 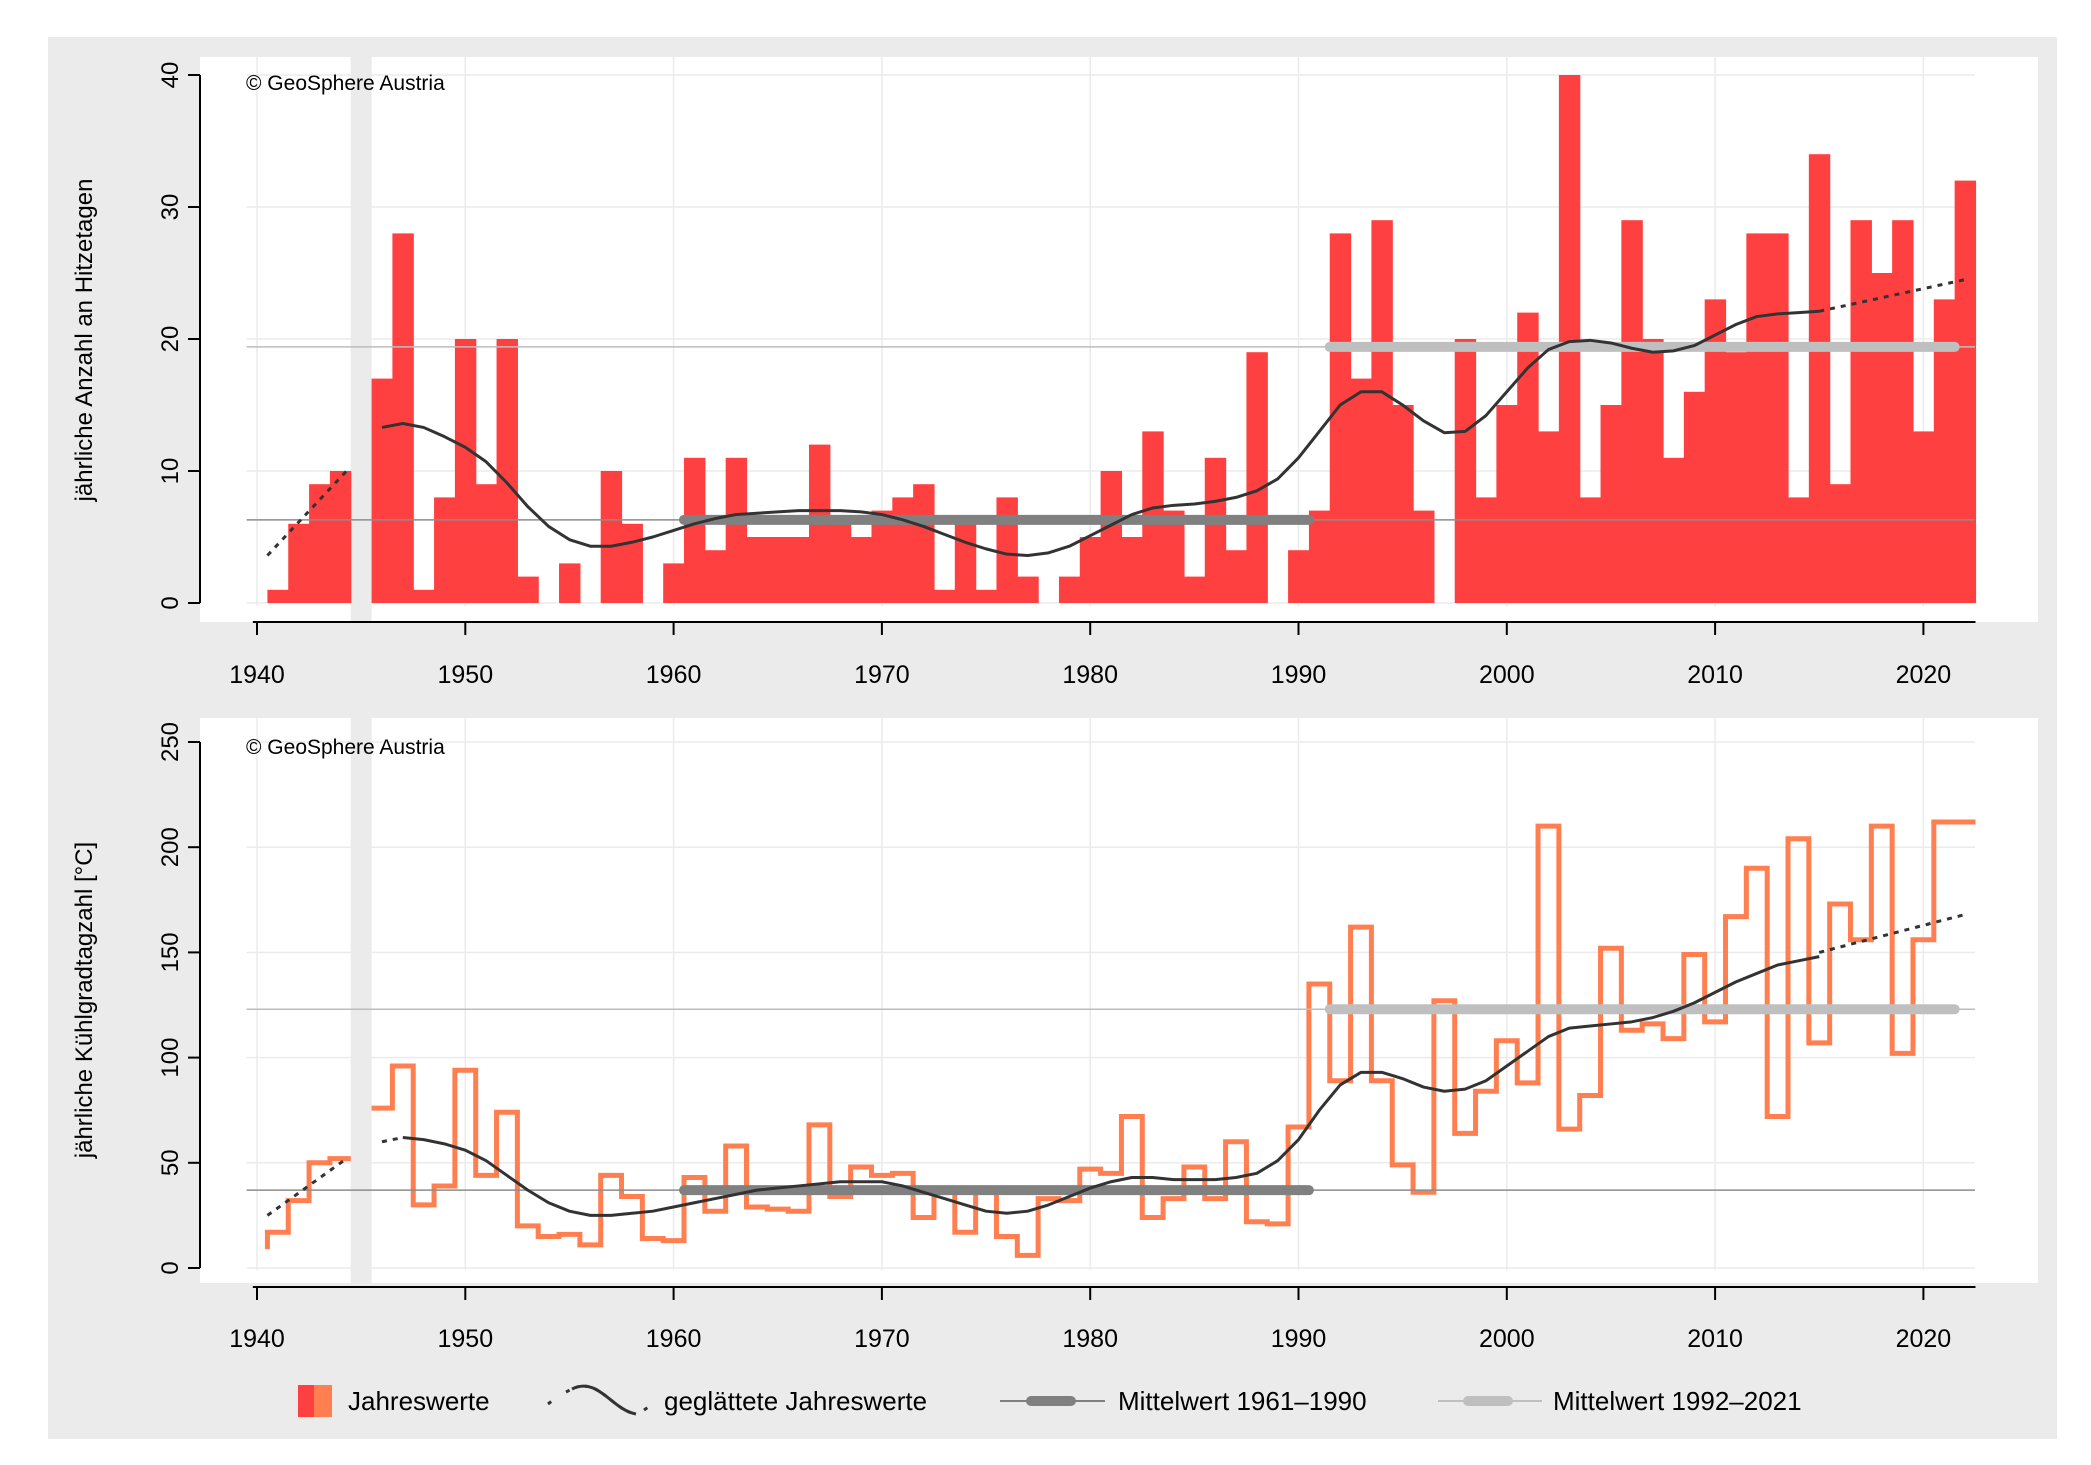 I want to click on bar-2004, so click(x=1590, y=550).